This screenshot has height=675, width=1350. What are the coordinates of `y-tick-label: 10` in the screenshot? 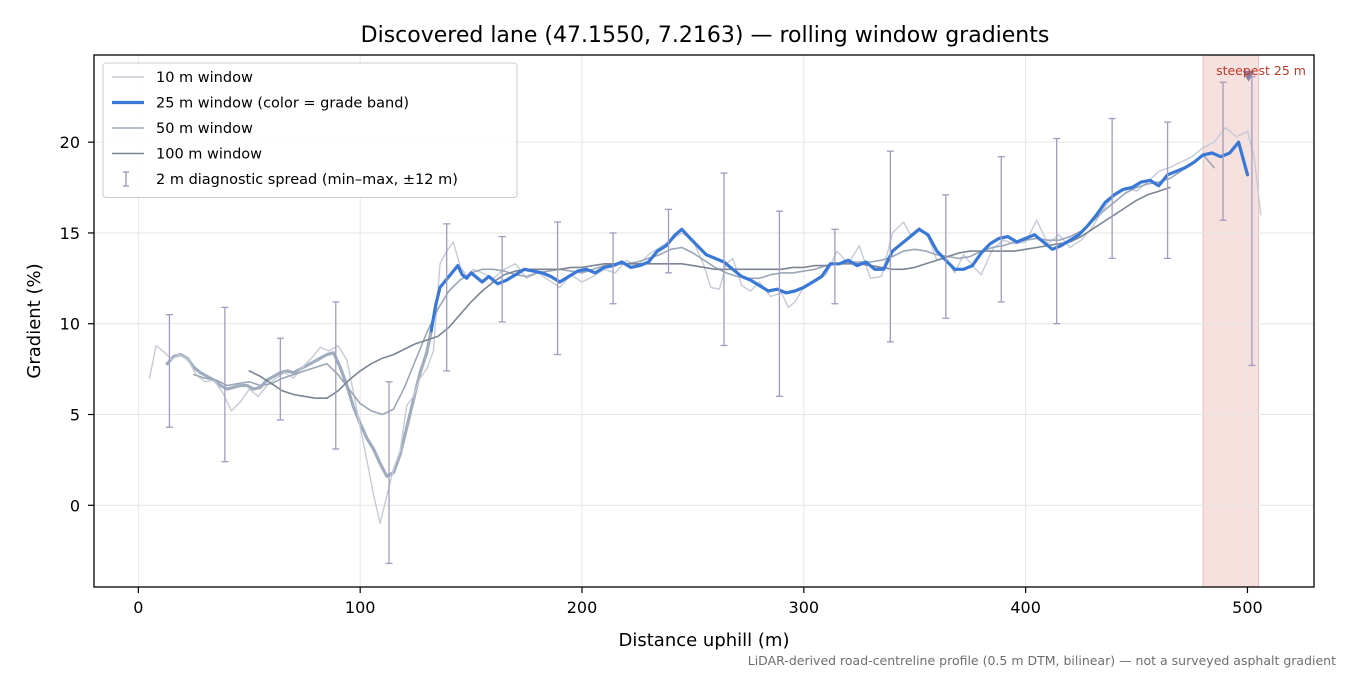 It's located at (70, 324).